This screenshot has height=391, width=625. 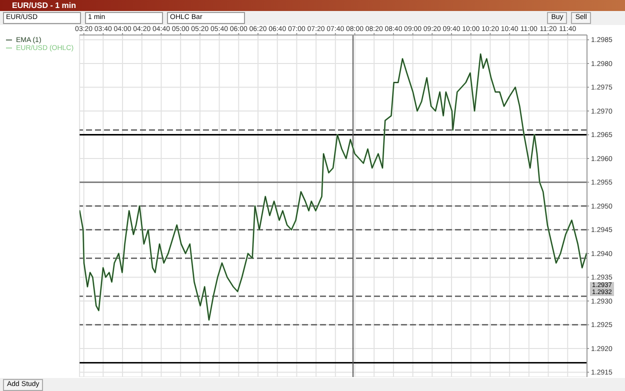 What do you see at coordinates (312, 5) in the screenshot?
I see `chart-title: EUR/USD - 1 min` at bounding box center [312, 5].